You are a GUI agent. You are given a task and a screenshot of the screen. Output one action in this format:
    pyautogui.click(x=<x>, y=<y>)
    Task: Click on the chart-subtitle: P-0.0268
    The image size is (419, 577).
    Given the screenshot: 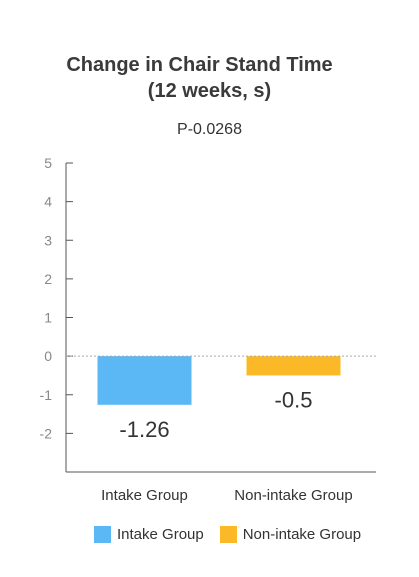 What is the action you would take?
    pyautogui.click(x=209, y=129)
    